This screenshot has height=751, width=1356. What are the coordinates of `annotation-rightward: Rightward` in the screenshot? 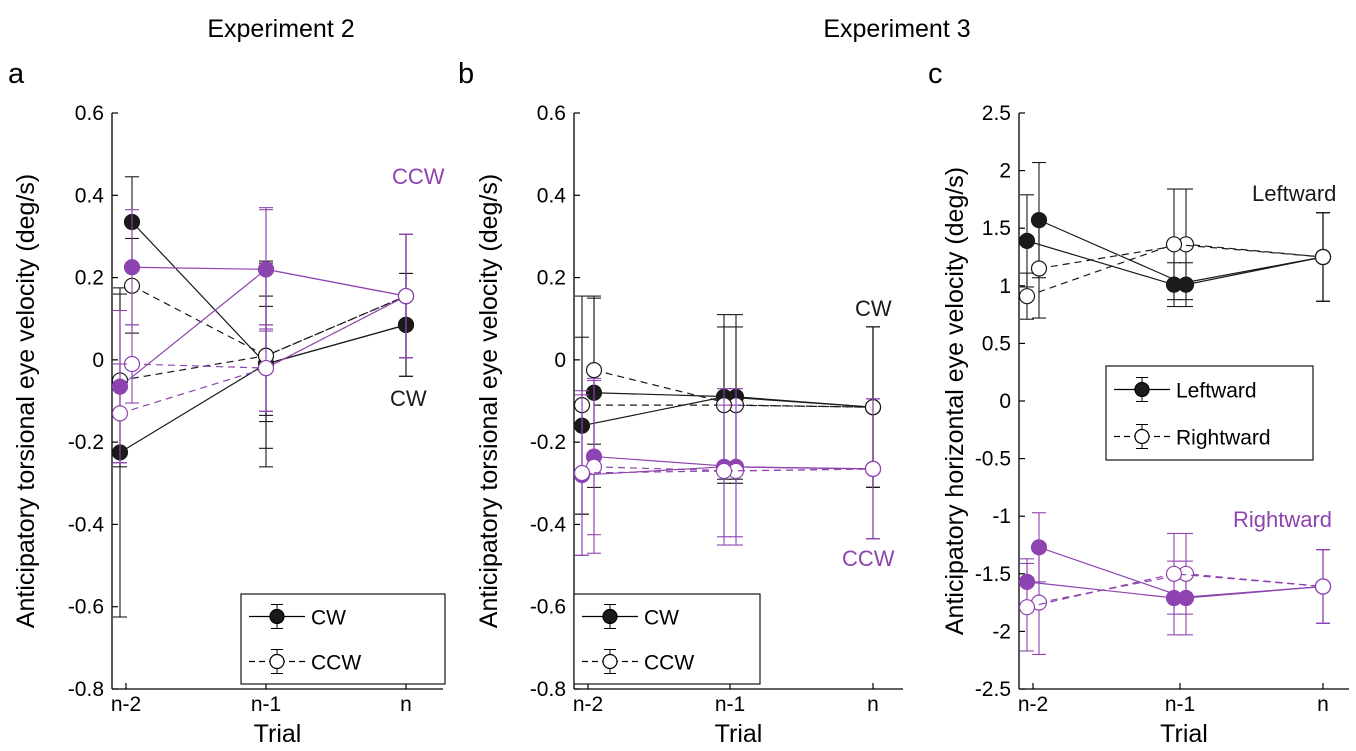 It's located at (1282, 519).